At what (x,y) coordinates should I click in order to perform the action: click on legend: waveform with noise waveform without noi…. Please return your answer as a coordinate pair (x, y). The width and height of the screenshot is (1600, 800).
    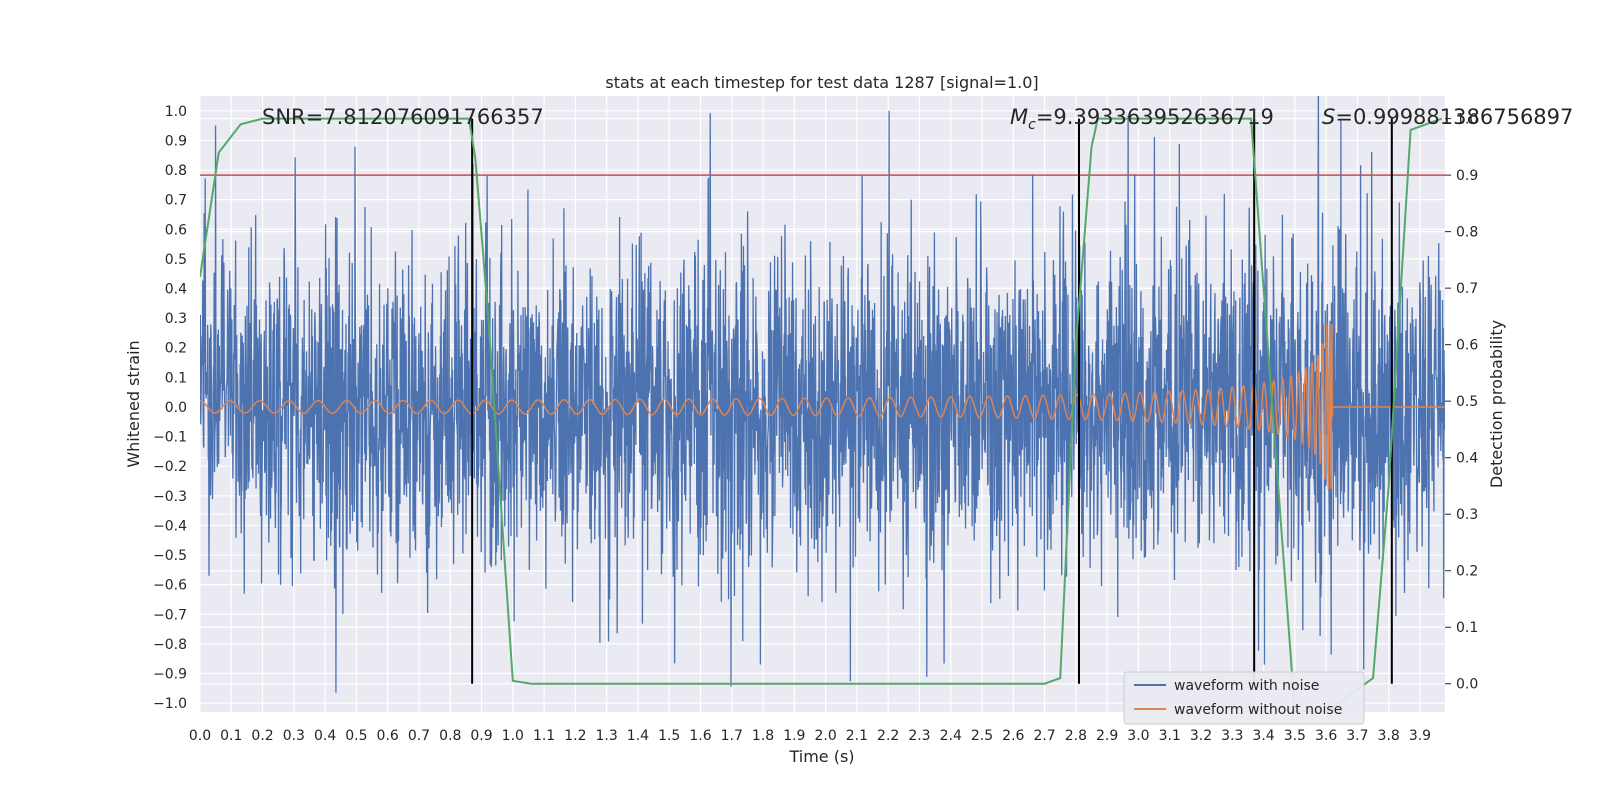
    Looking at the image, I should click on (1244, 698).